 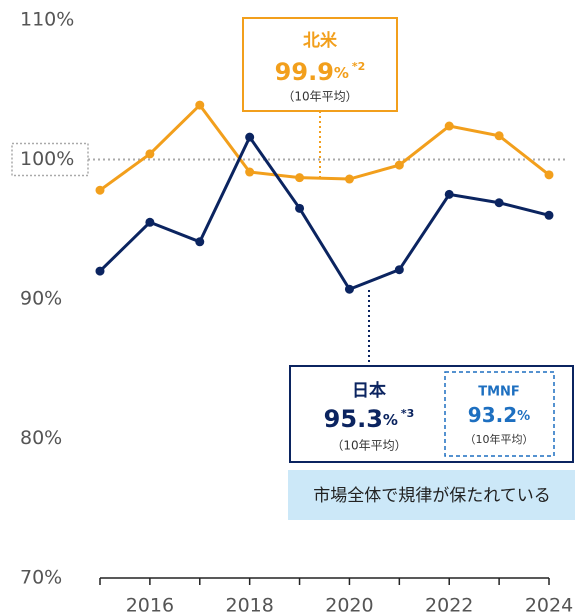 I want to click on note: *2, so click(x=358, y=66).